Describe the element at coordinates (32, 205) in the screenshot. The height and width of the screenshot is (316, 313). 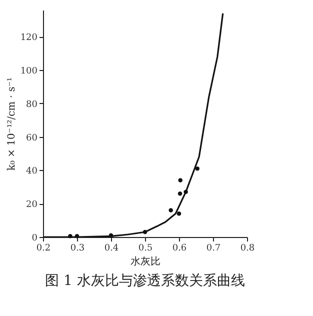
I see `y-tick-label: 20` at that location.